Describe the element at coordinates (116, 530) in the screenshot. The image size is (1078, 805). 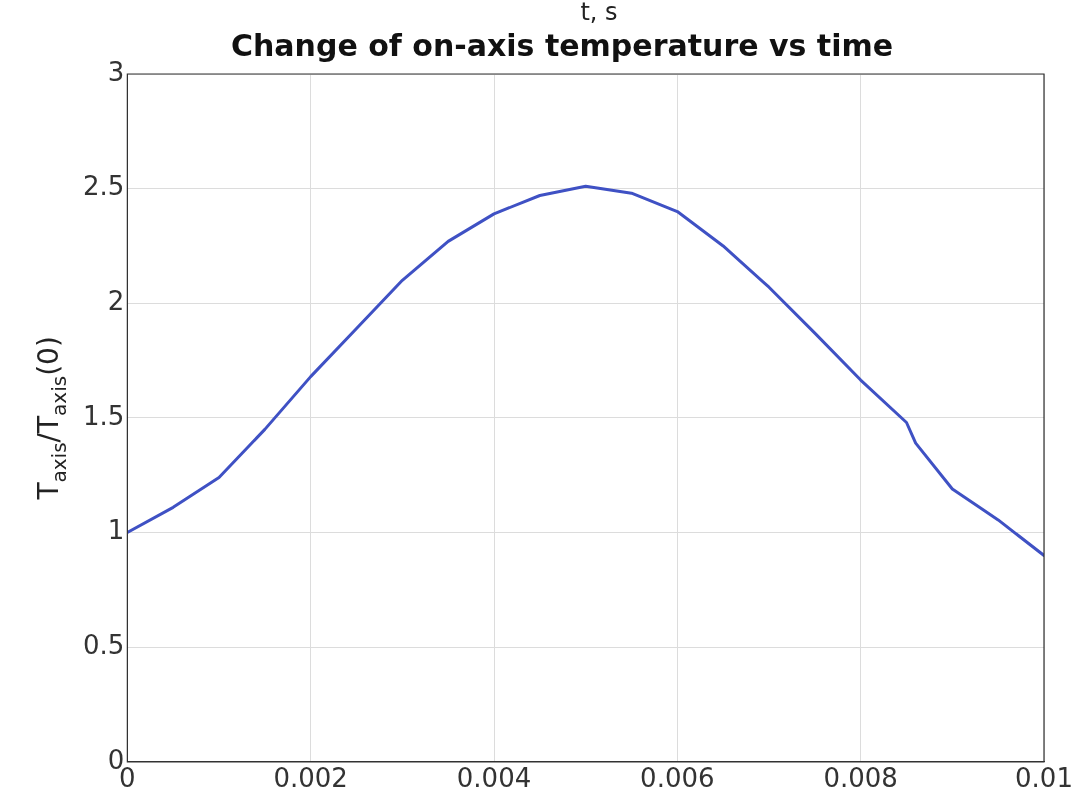
I see `y-tick-label: 1` at that location.